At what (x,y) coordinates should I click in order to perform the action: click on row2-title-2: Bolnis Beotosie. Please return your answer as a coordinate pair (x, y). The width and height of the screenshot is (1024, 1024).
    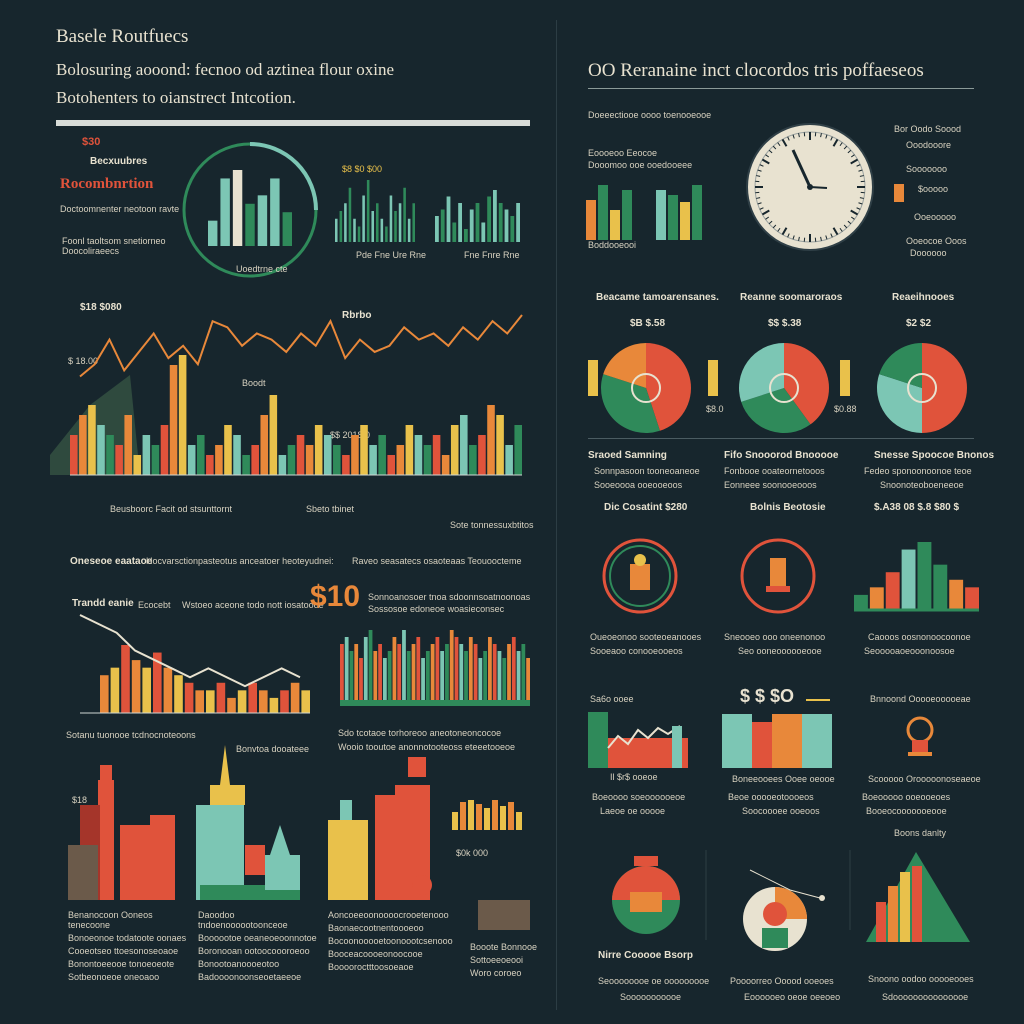
    Looking at the image, I should click on (788, 507).